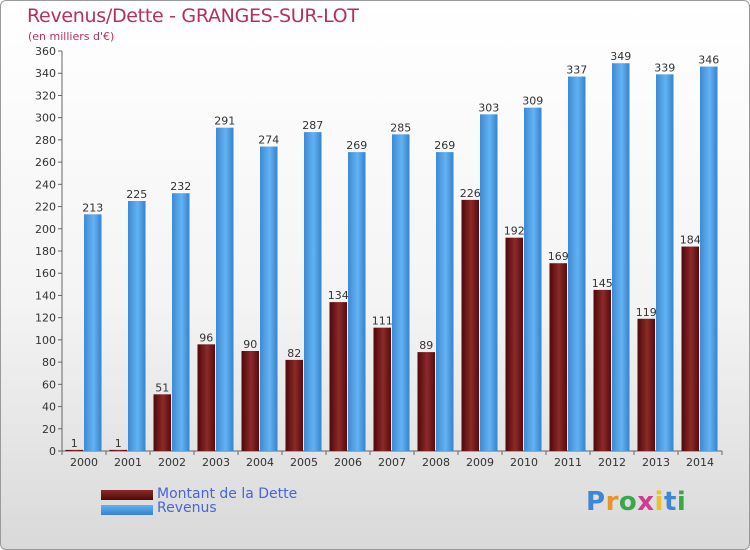  I want to click on value-label-revenus: 339, so click(664, 67).